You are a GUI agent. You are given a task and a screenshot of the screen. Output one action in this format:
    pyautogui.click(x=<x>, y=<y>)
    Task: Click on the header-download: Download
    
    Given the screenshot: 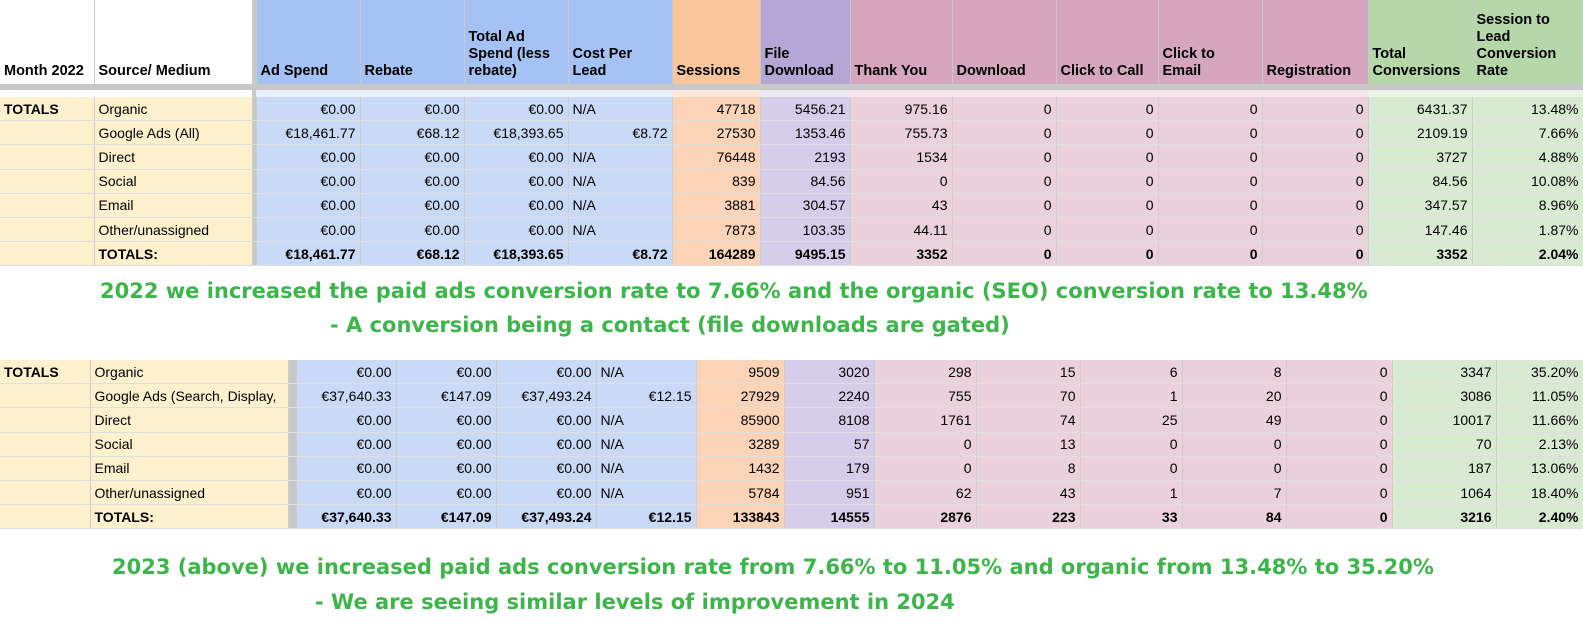 What is the action you would take?
    pyautogui.click(x=1004, y=42)
    